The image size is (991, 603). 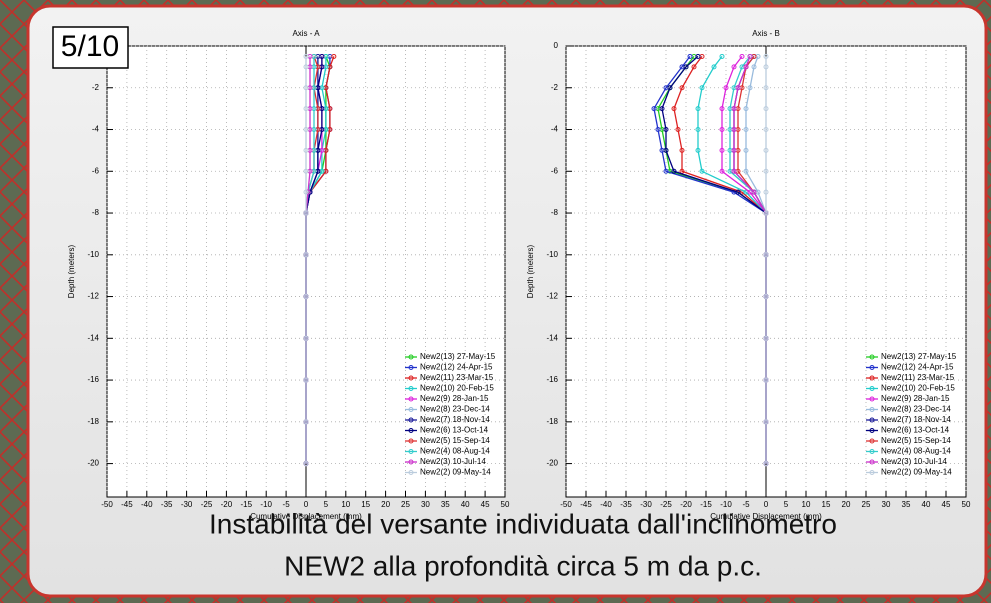 What do you see at coordinates (227, 504) in the screenshot?
I see `x-tick-label: -20` at bounding box center [227, 504].